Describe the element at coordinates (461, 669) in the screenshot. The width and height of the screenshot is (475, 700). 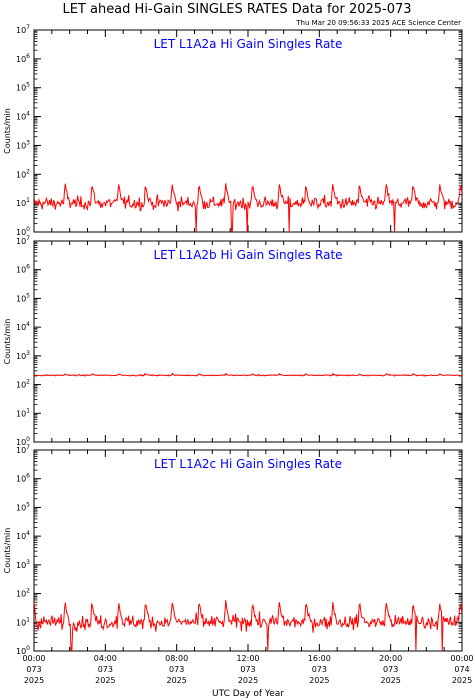
I see `x-tick-label: 074` at that location.